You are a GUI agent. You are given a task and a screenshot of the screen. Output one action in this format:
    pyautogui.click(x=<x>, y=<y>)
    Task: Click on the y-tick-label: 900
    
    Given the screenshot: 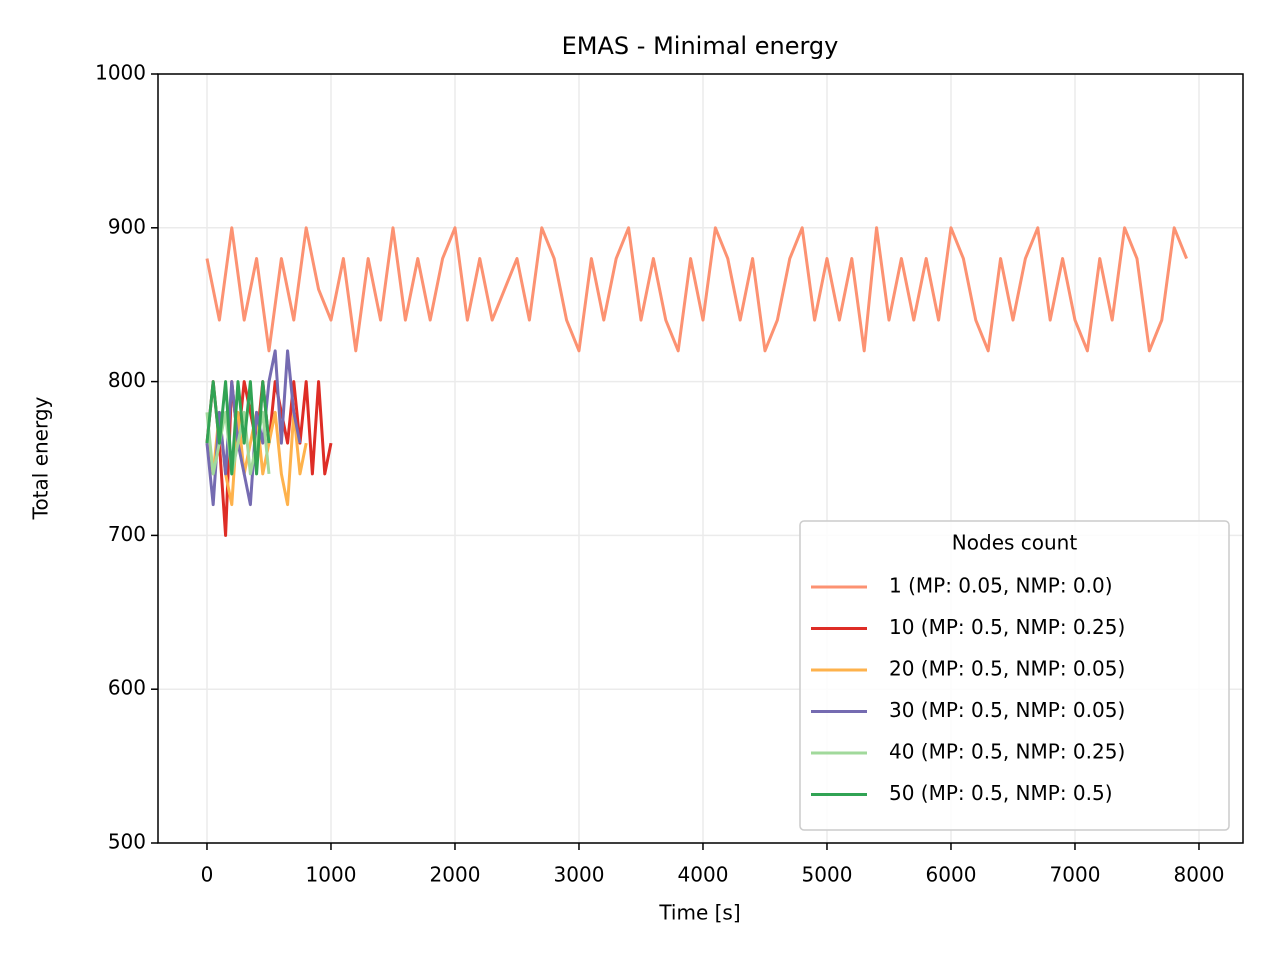 What is the action you would take?
    pyautogui.click(x=127, y=226)
    